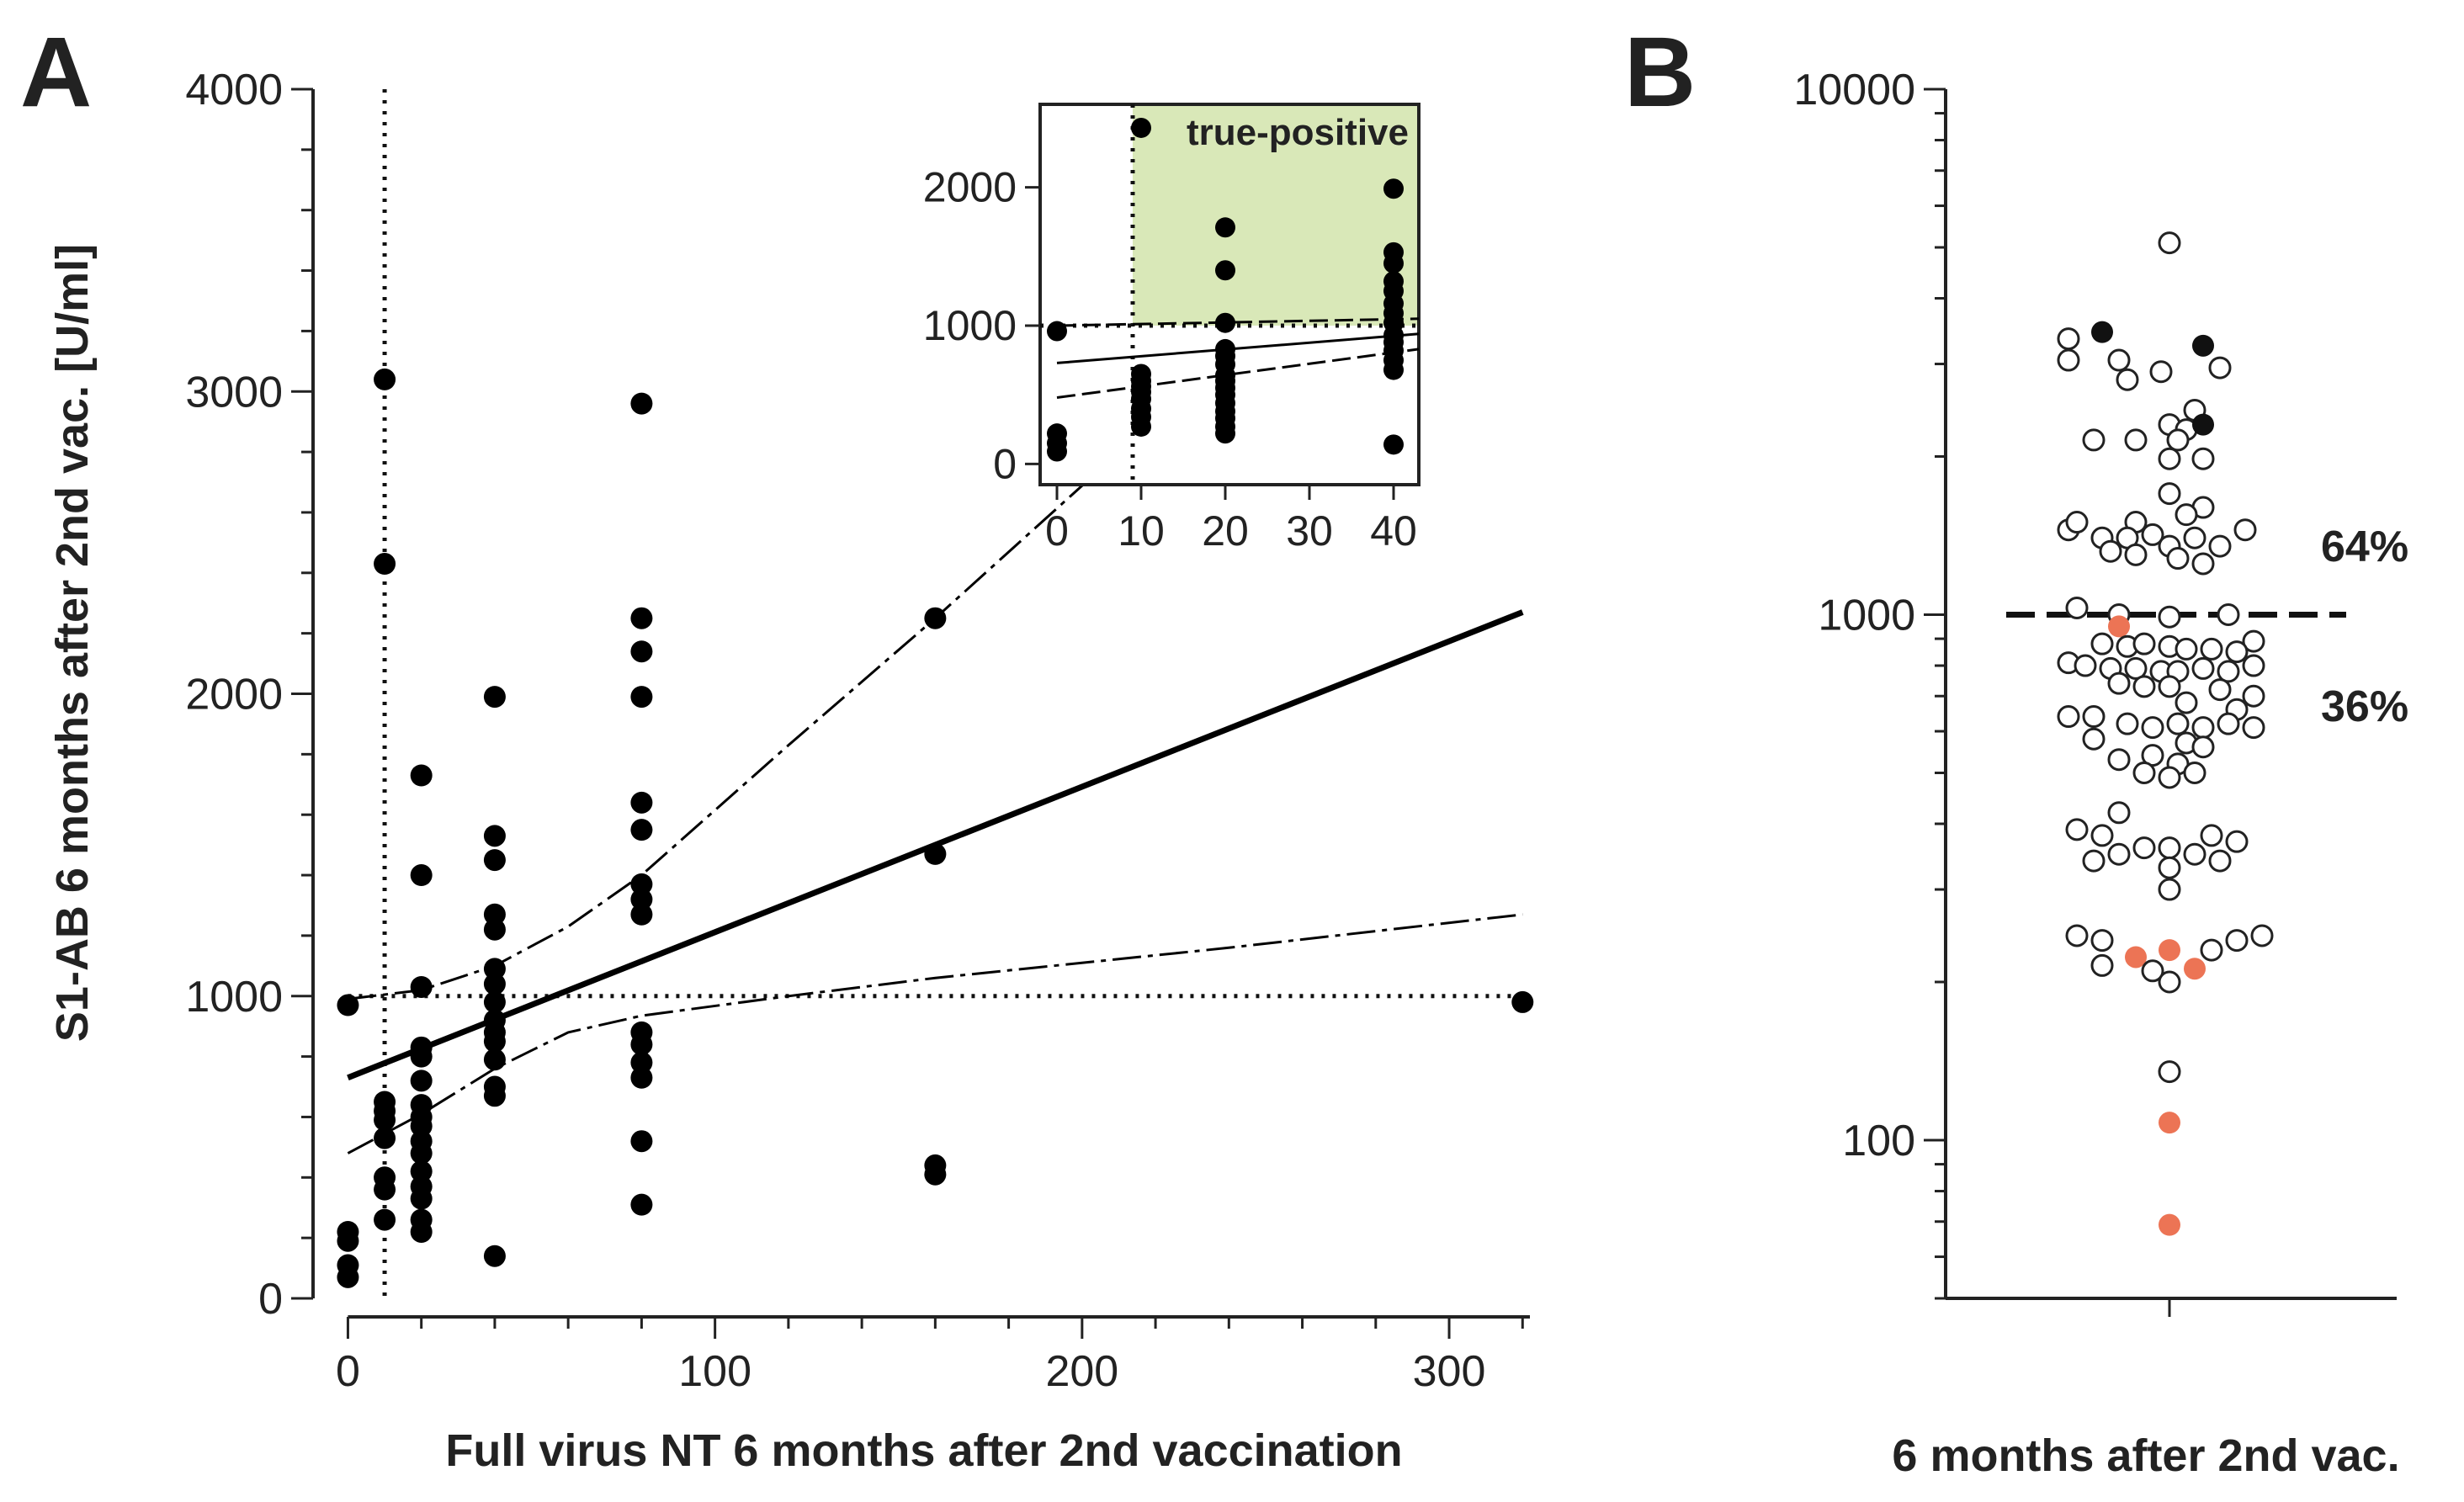 The width and height of the screenshot is (2464, 1502). What do you see at coordinates (1238, 348) in the screenshot?
I see `inset-regression-line` at bounding box center [1238, 348].